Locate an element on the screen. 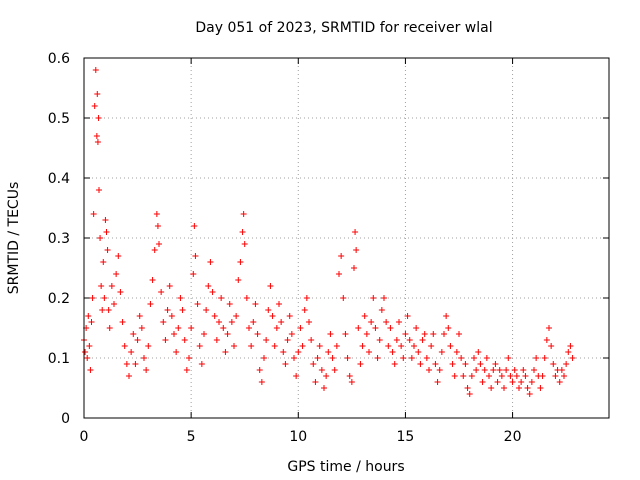 This screenshot has width=640, height=480. x-tick-label: 15 is located at coordinates (406, 437).